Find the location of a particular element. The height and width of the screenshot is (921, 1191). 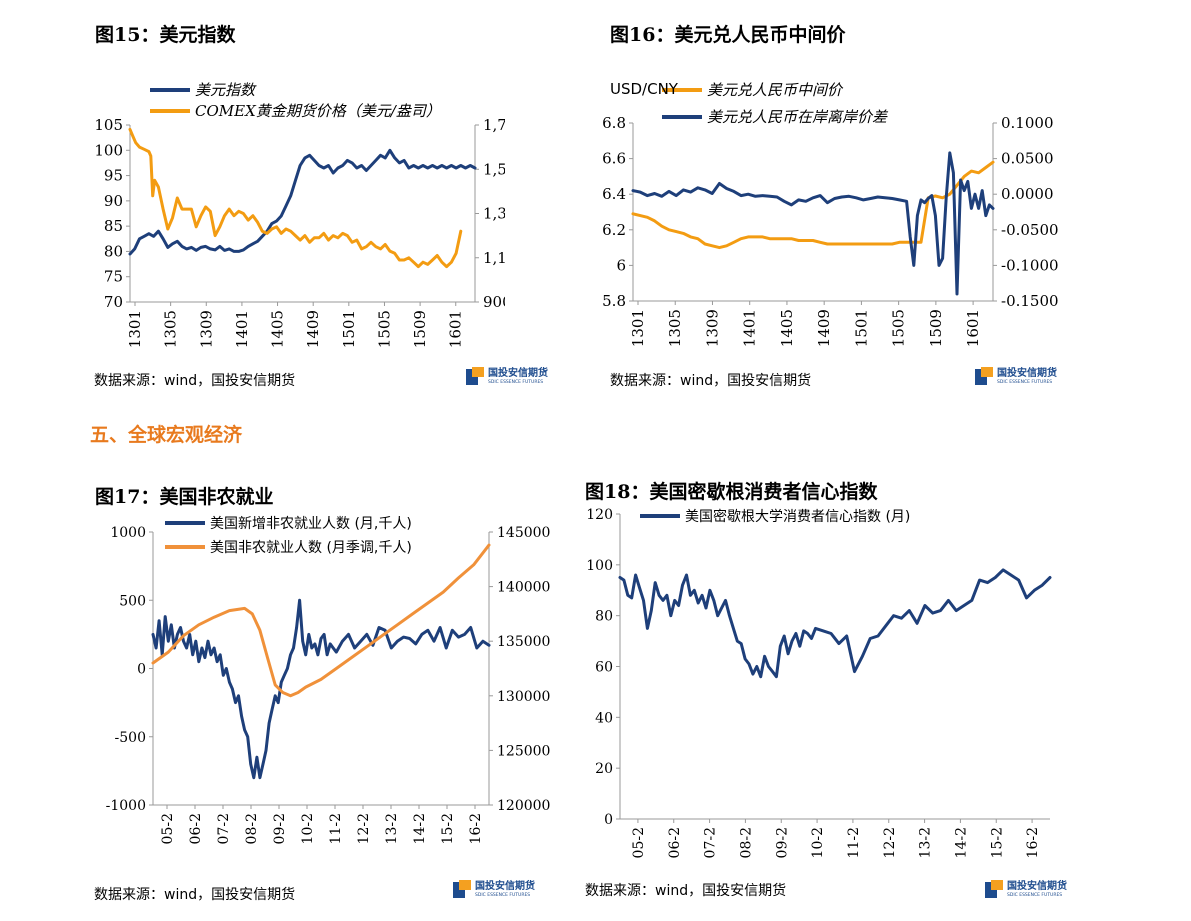

legend-label: 美元兑人民币中间价 is located at coordinates (775, 90).